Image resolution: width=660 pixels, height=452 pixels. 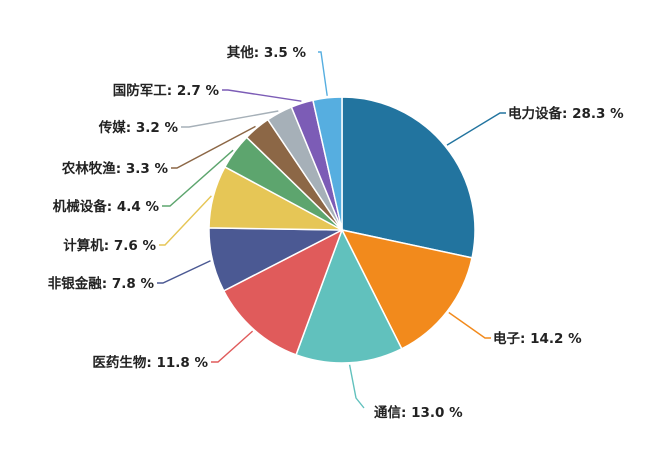 I want to click on slice-label-9: 国防军工: 2.7 %, so click(x=166, y=90).